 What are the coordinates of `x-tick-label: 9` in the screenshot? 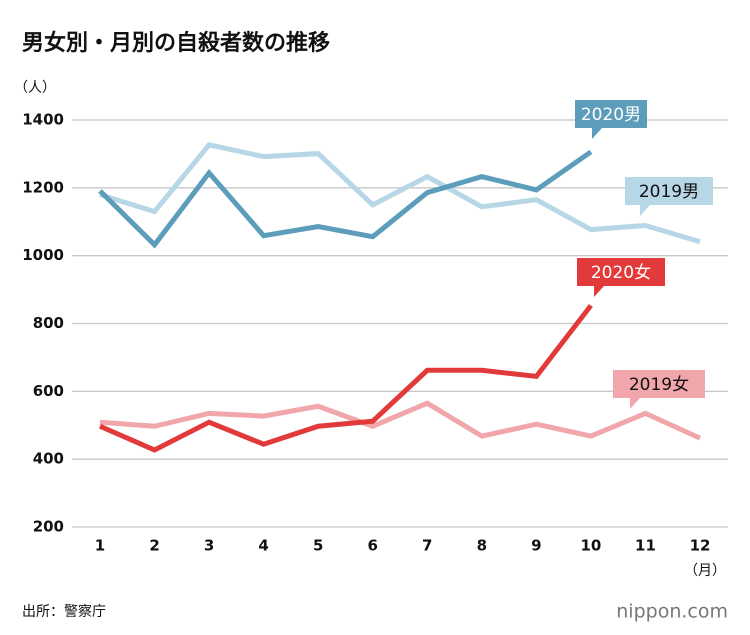 It's located at (536, 546).